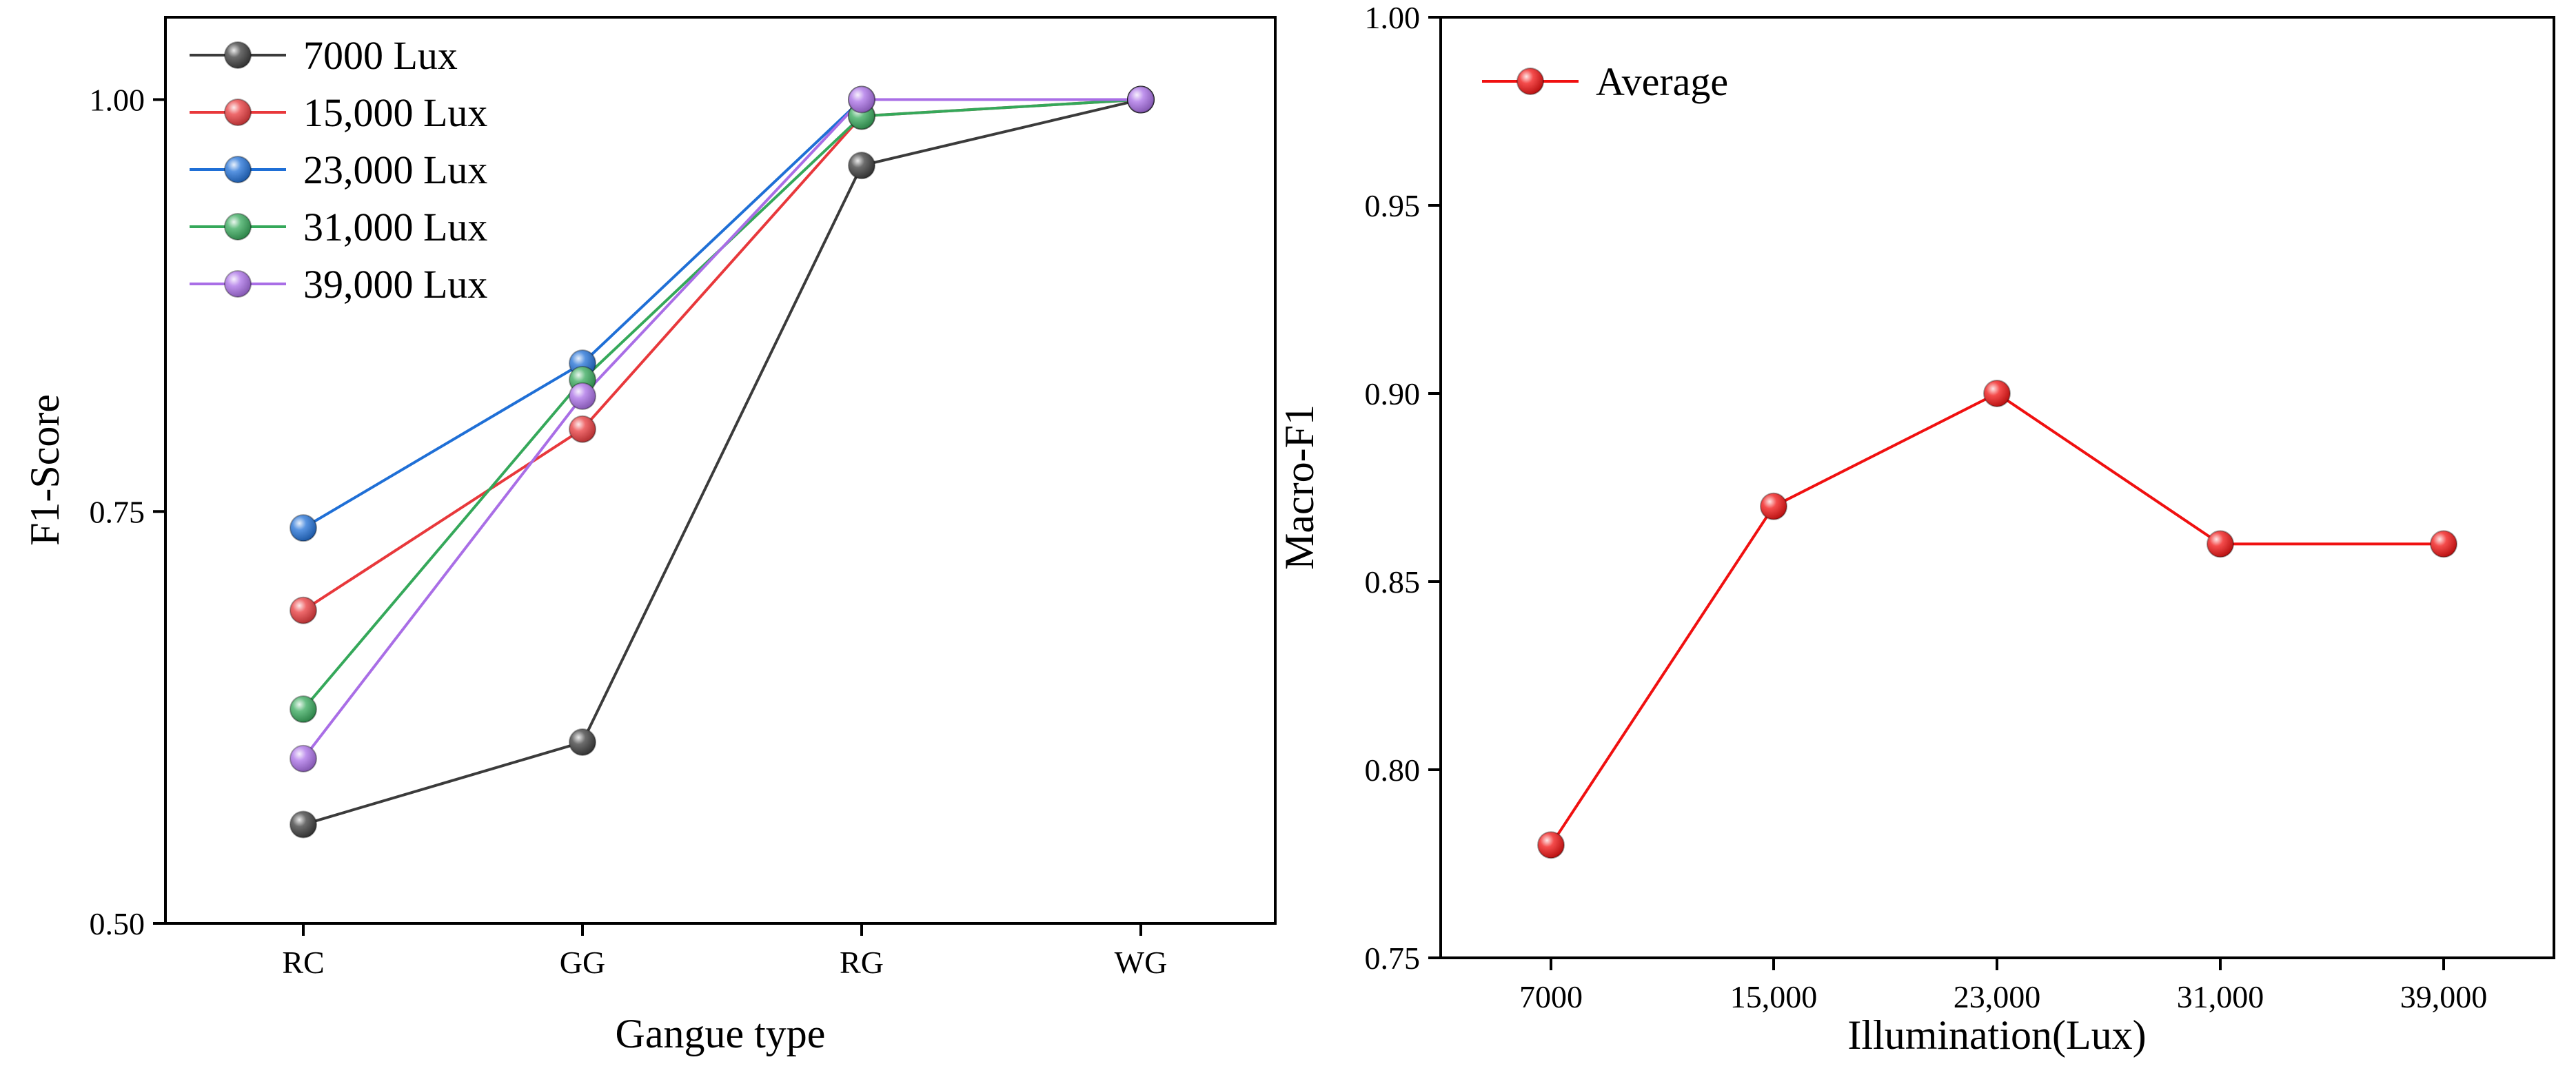 This screenshot has width=2576, height=1075. What do you see at coordinates (862, 962) in the screenshot?
I see `x-tick-label: RG` at bounding box center [862, 962].